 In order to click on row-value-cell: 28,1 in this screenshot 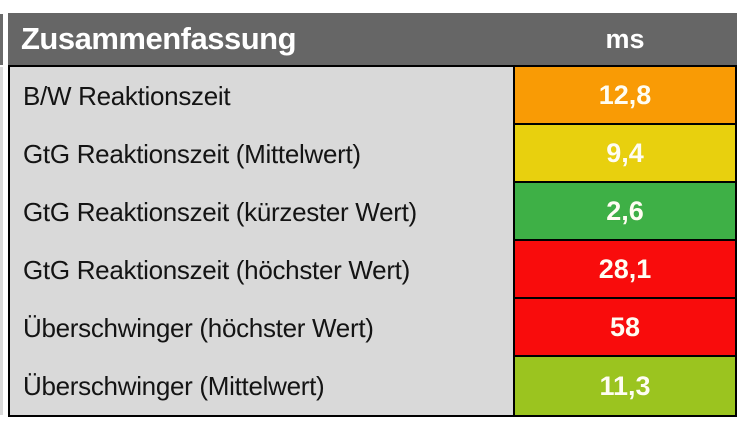, I will do `click(624, 270)`.